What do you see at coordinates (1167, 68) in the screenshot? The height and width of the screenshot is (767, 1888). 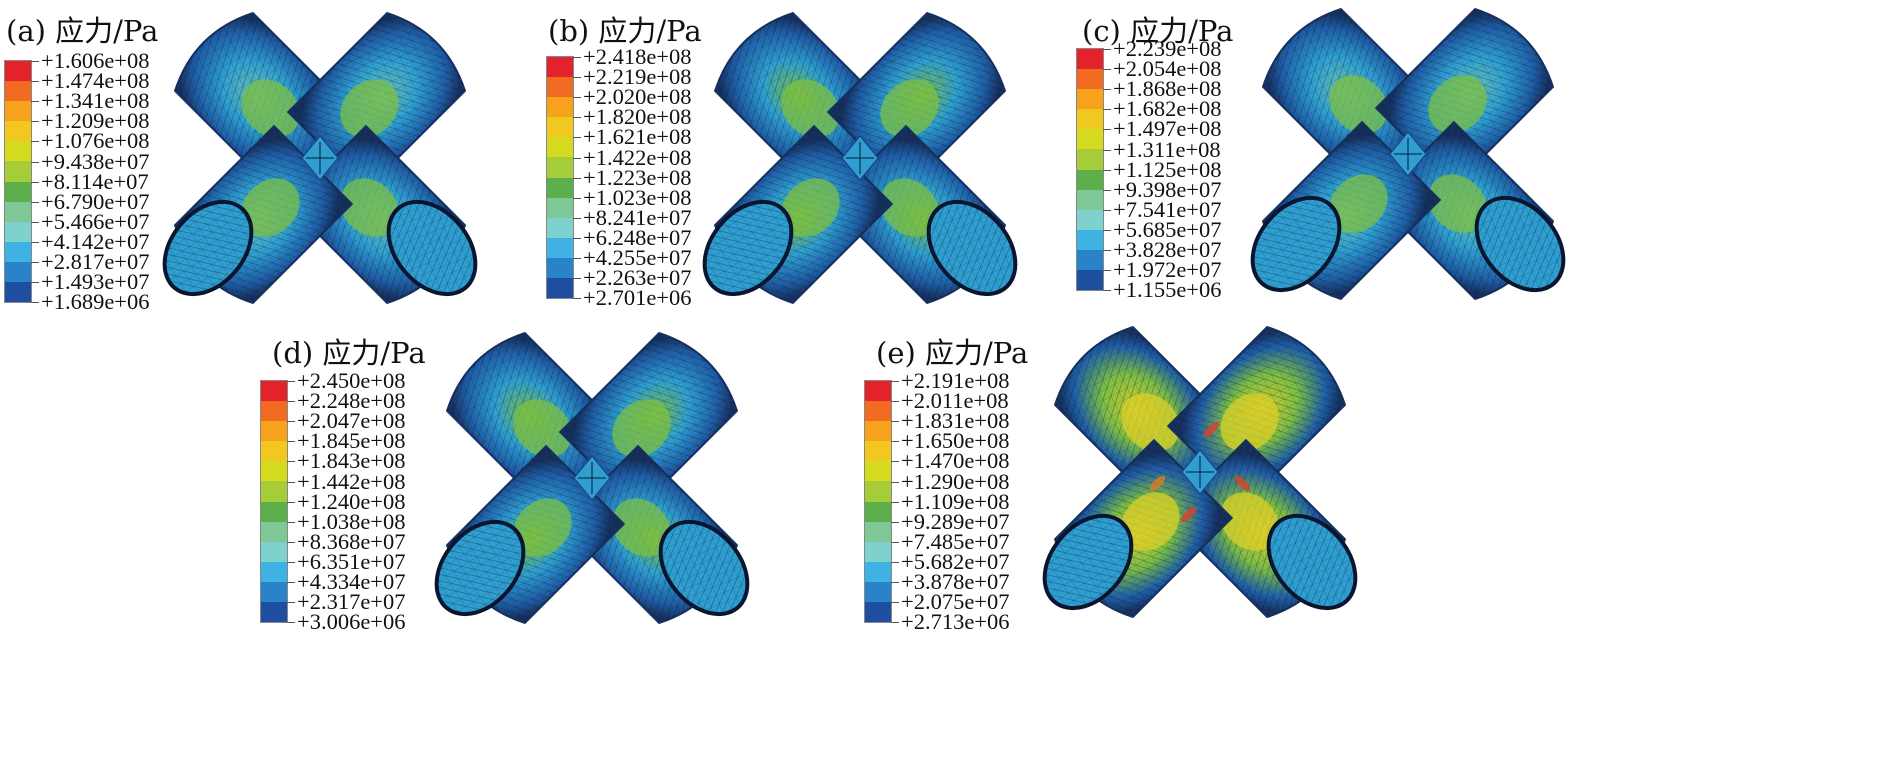 I see `colorbar-tick-label: +2.054e+08` at bounding box center [1167, 68].